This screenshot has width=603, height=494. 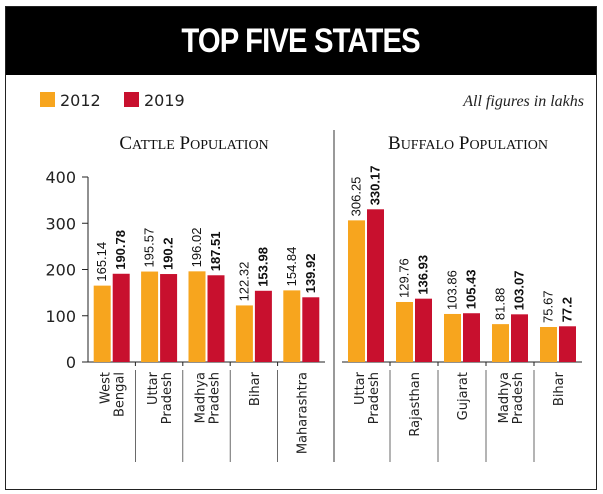 I want to click on cattle-value-label-2019: 190.78, so click(x=120, y=250).